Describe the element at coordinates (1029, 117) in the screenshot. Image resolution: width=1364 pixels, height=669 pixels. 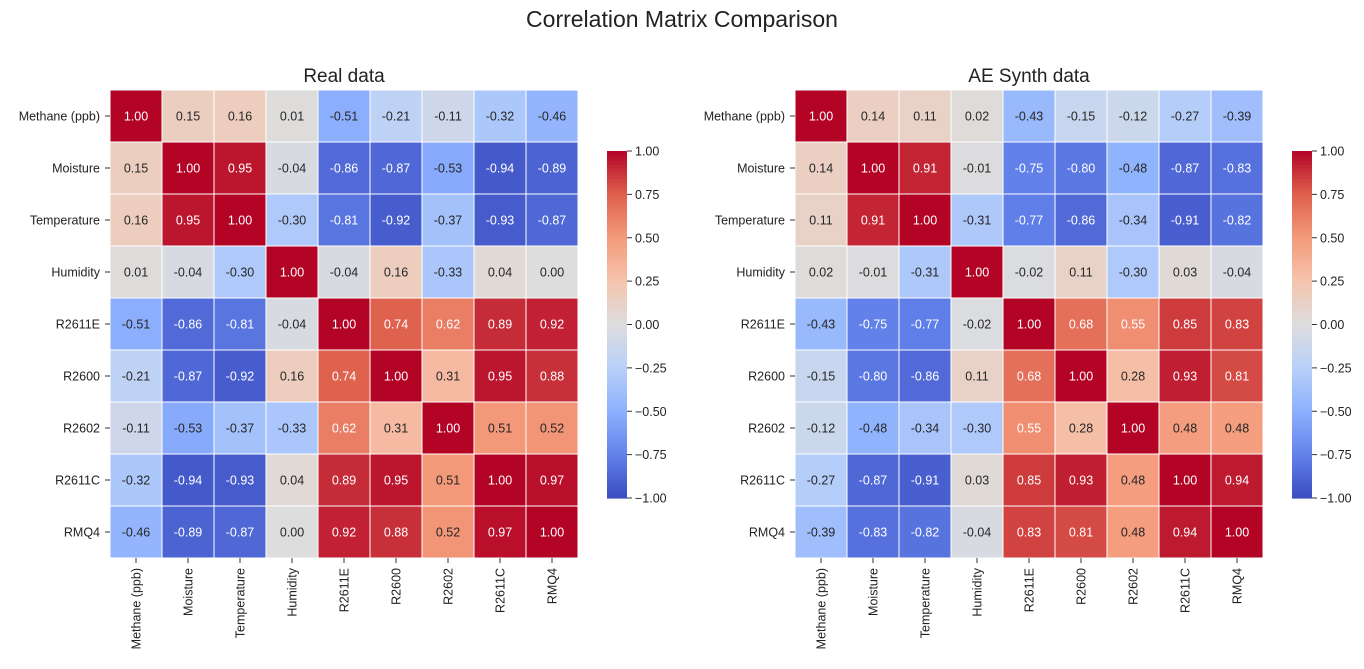
I see `cell-value-label: -0.43` at that location.